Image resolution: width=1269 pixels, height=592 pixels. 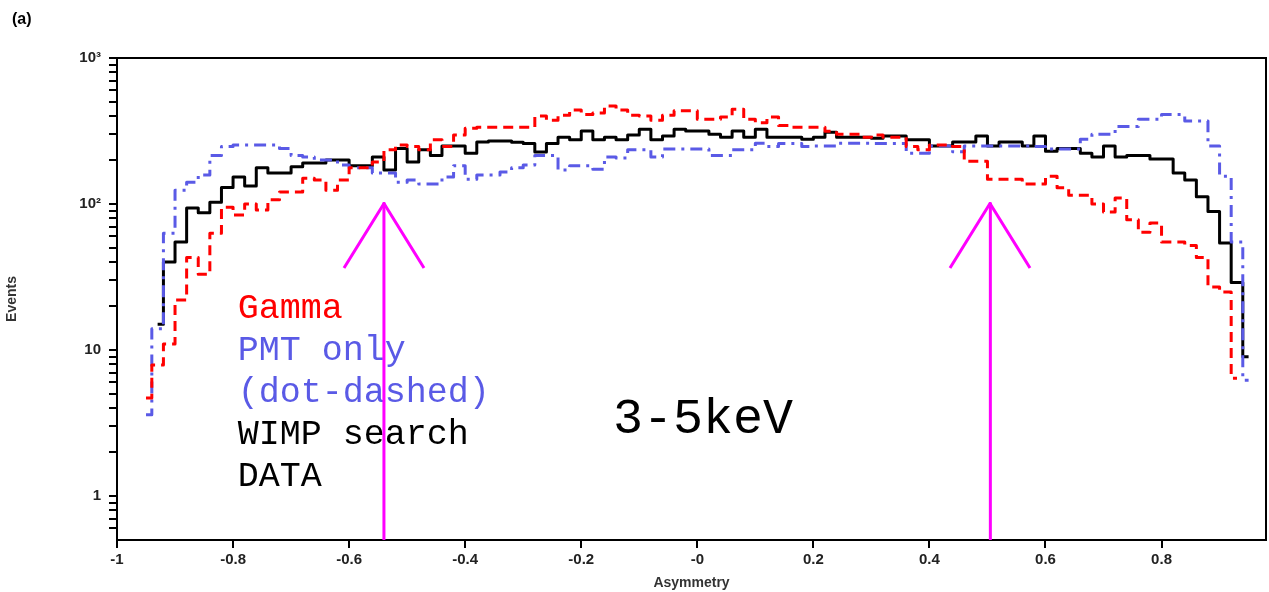 I want to click on y-tick-label: 10³, so click(x=90, y=57).